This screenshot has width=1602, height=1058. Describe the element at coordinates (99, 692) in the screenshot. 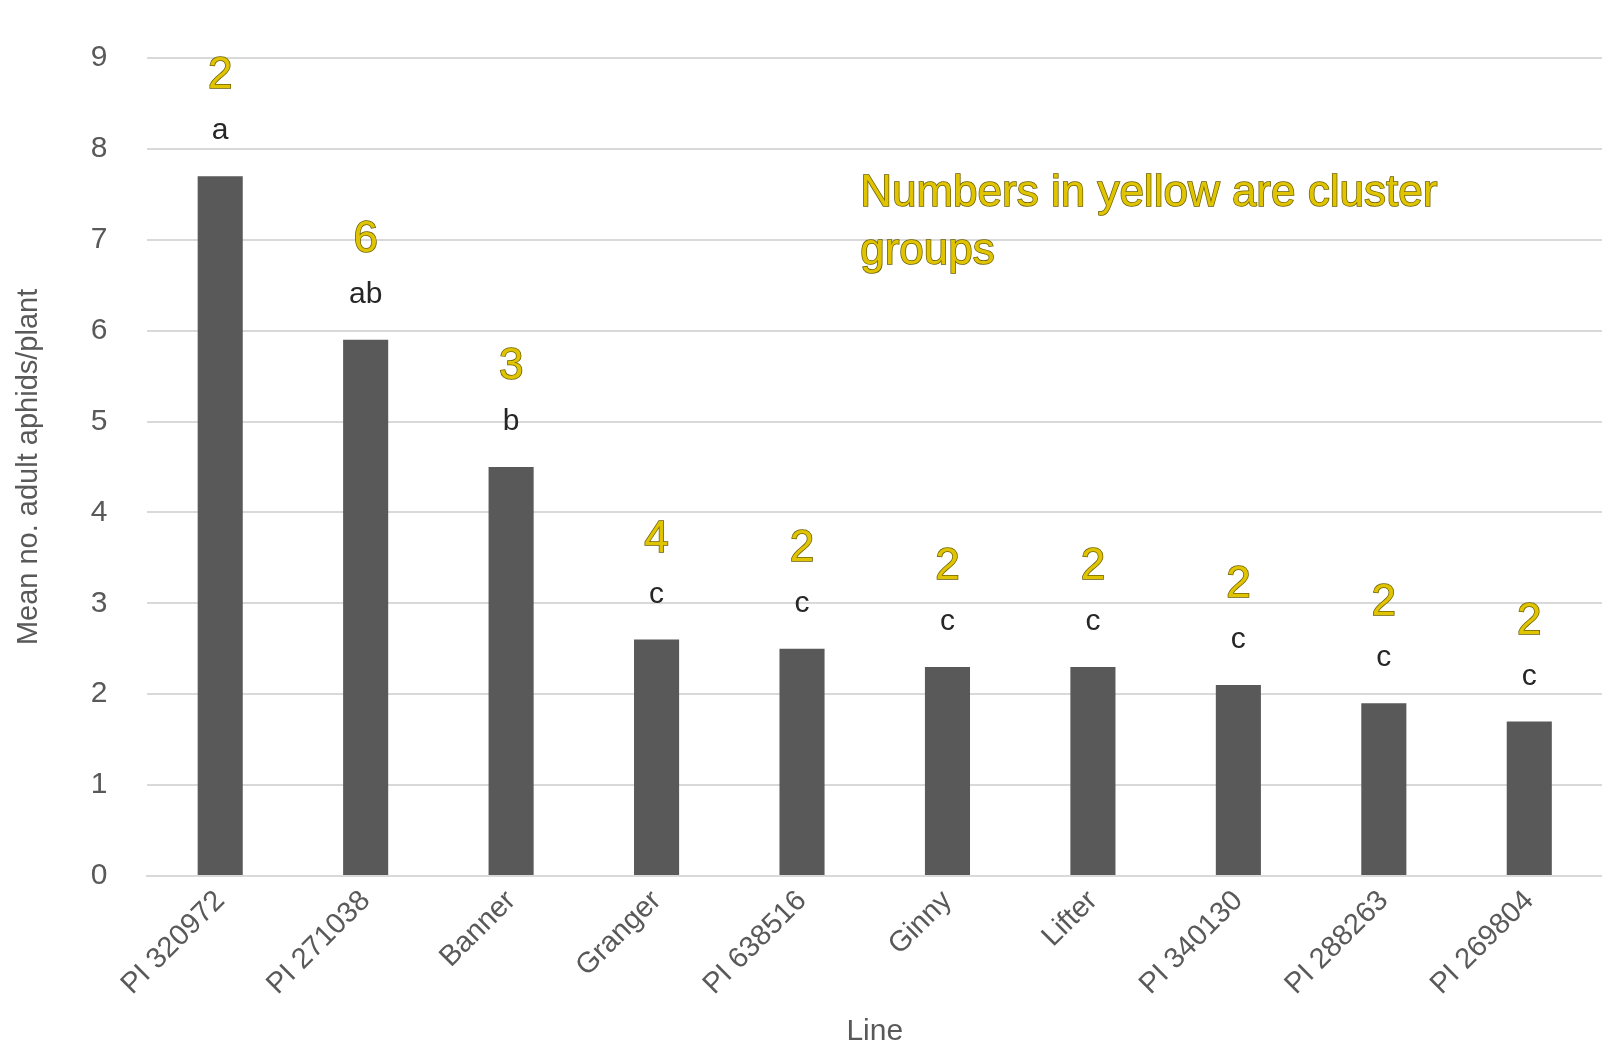

I see `y-tick-label: 2` at that location.